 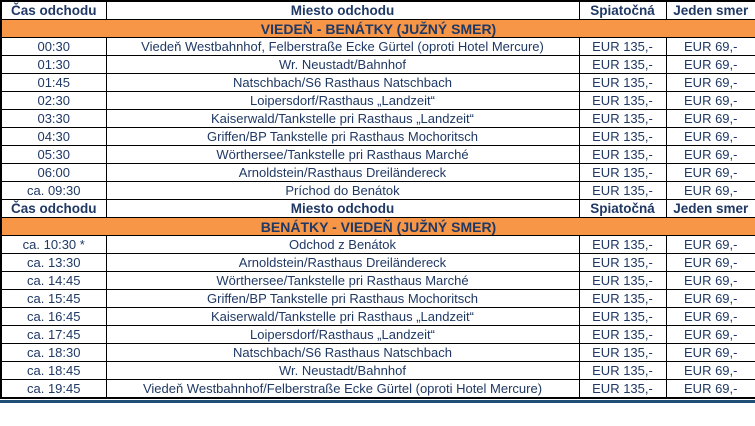 What do you see at coordinates (53, 262) in the screenshot?
I see `departure-time-cell: ca. 13:30` at bounding box center [53, 262].